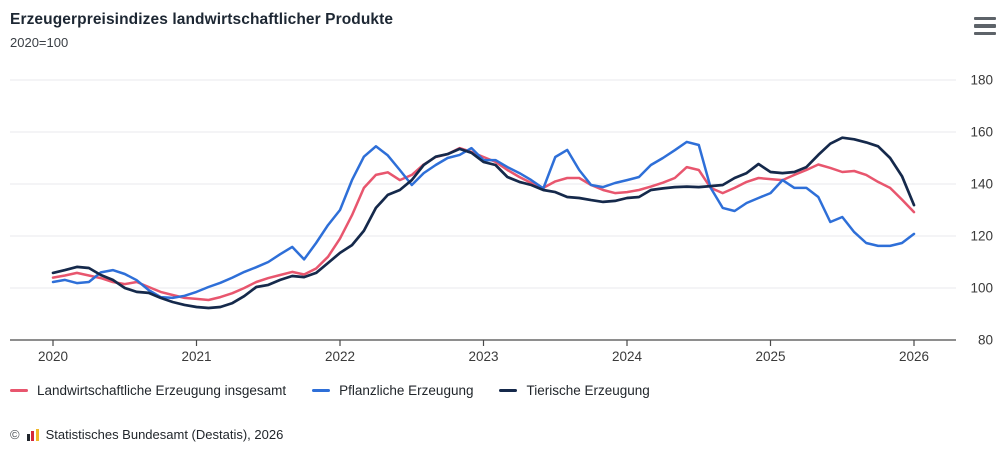 This screenshot has height=450, width=1000. What do you see at coordinates (770, 356) in the screenshot?
I see `svg-text: 2025` at bounding box center [770, 356].